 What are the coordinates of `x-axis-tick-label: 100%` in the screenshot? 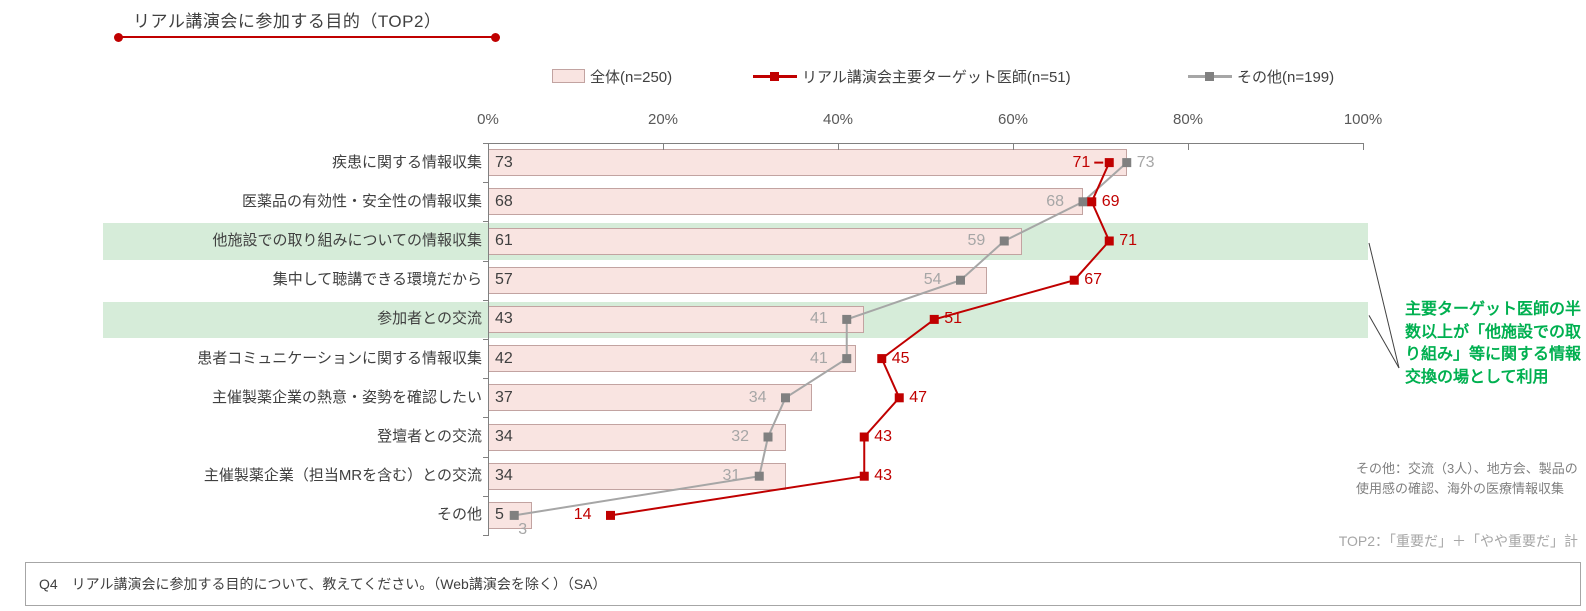 It's located at (1363, 119).